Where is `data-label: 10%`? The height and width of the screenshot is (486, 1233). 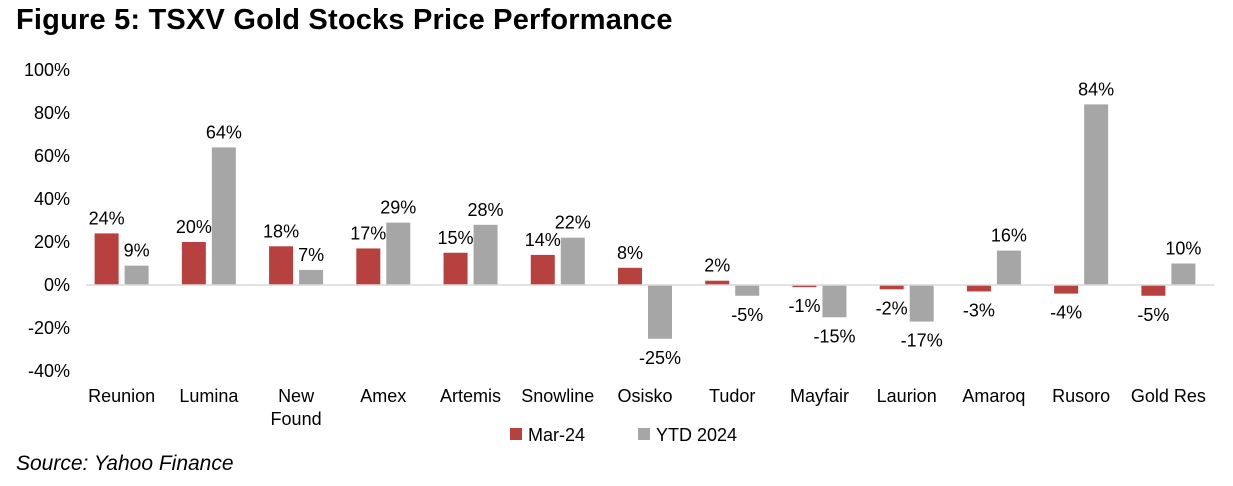
data-label: 10% is located at coordinates (1183, 249).